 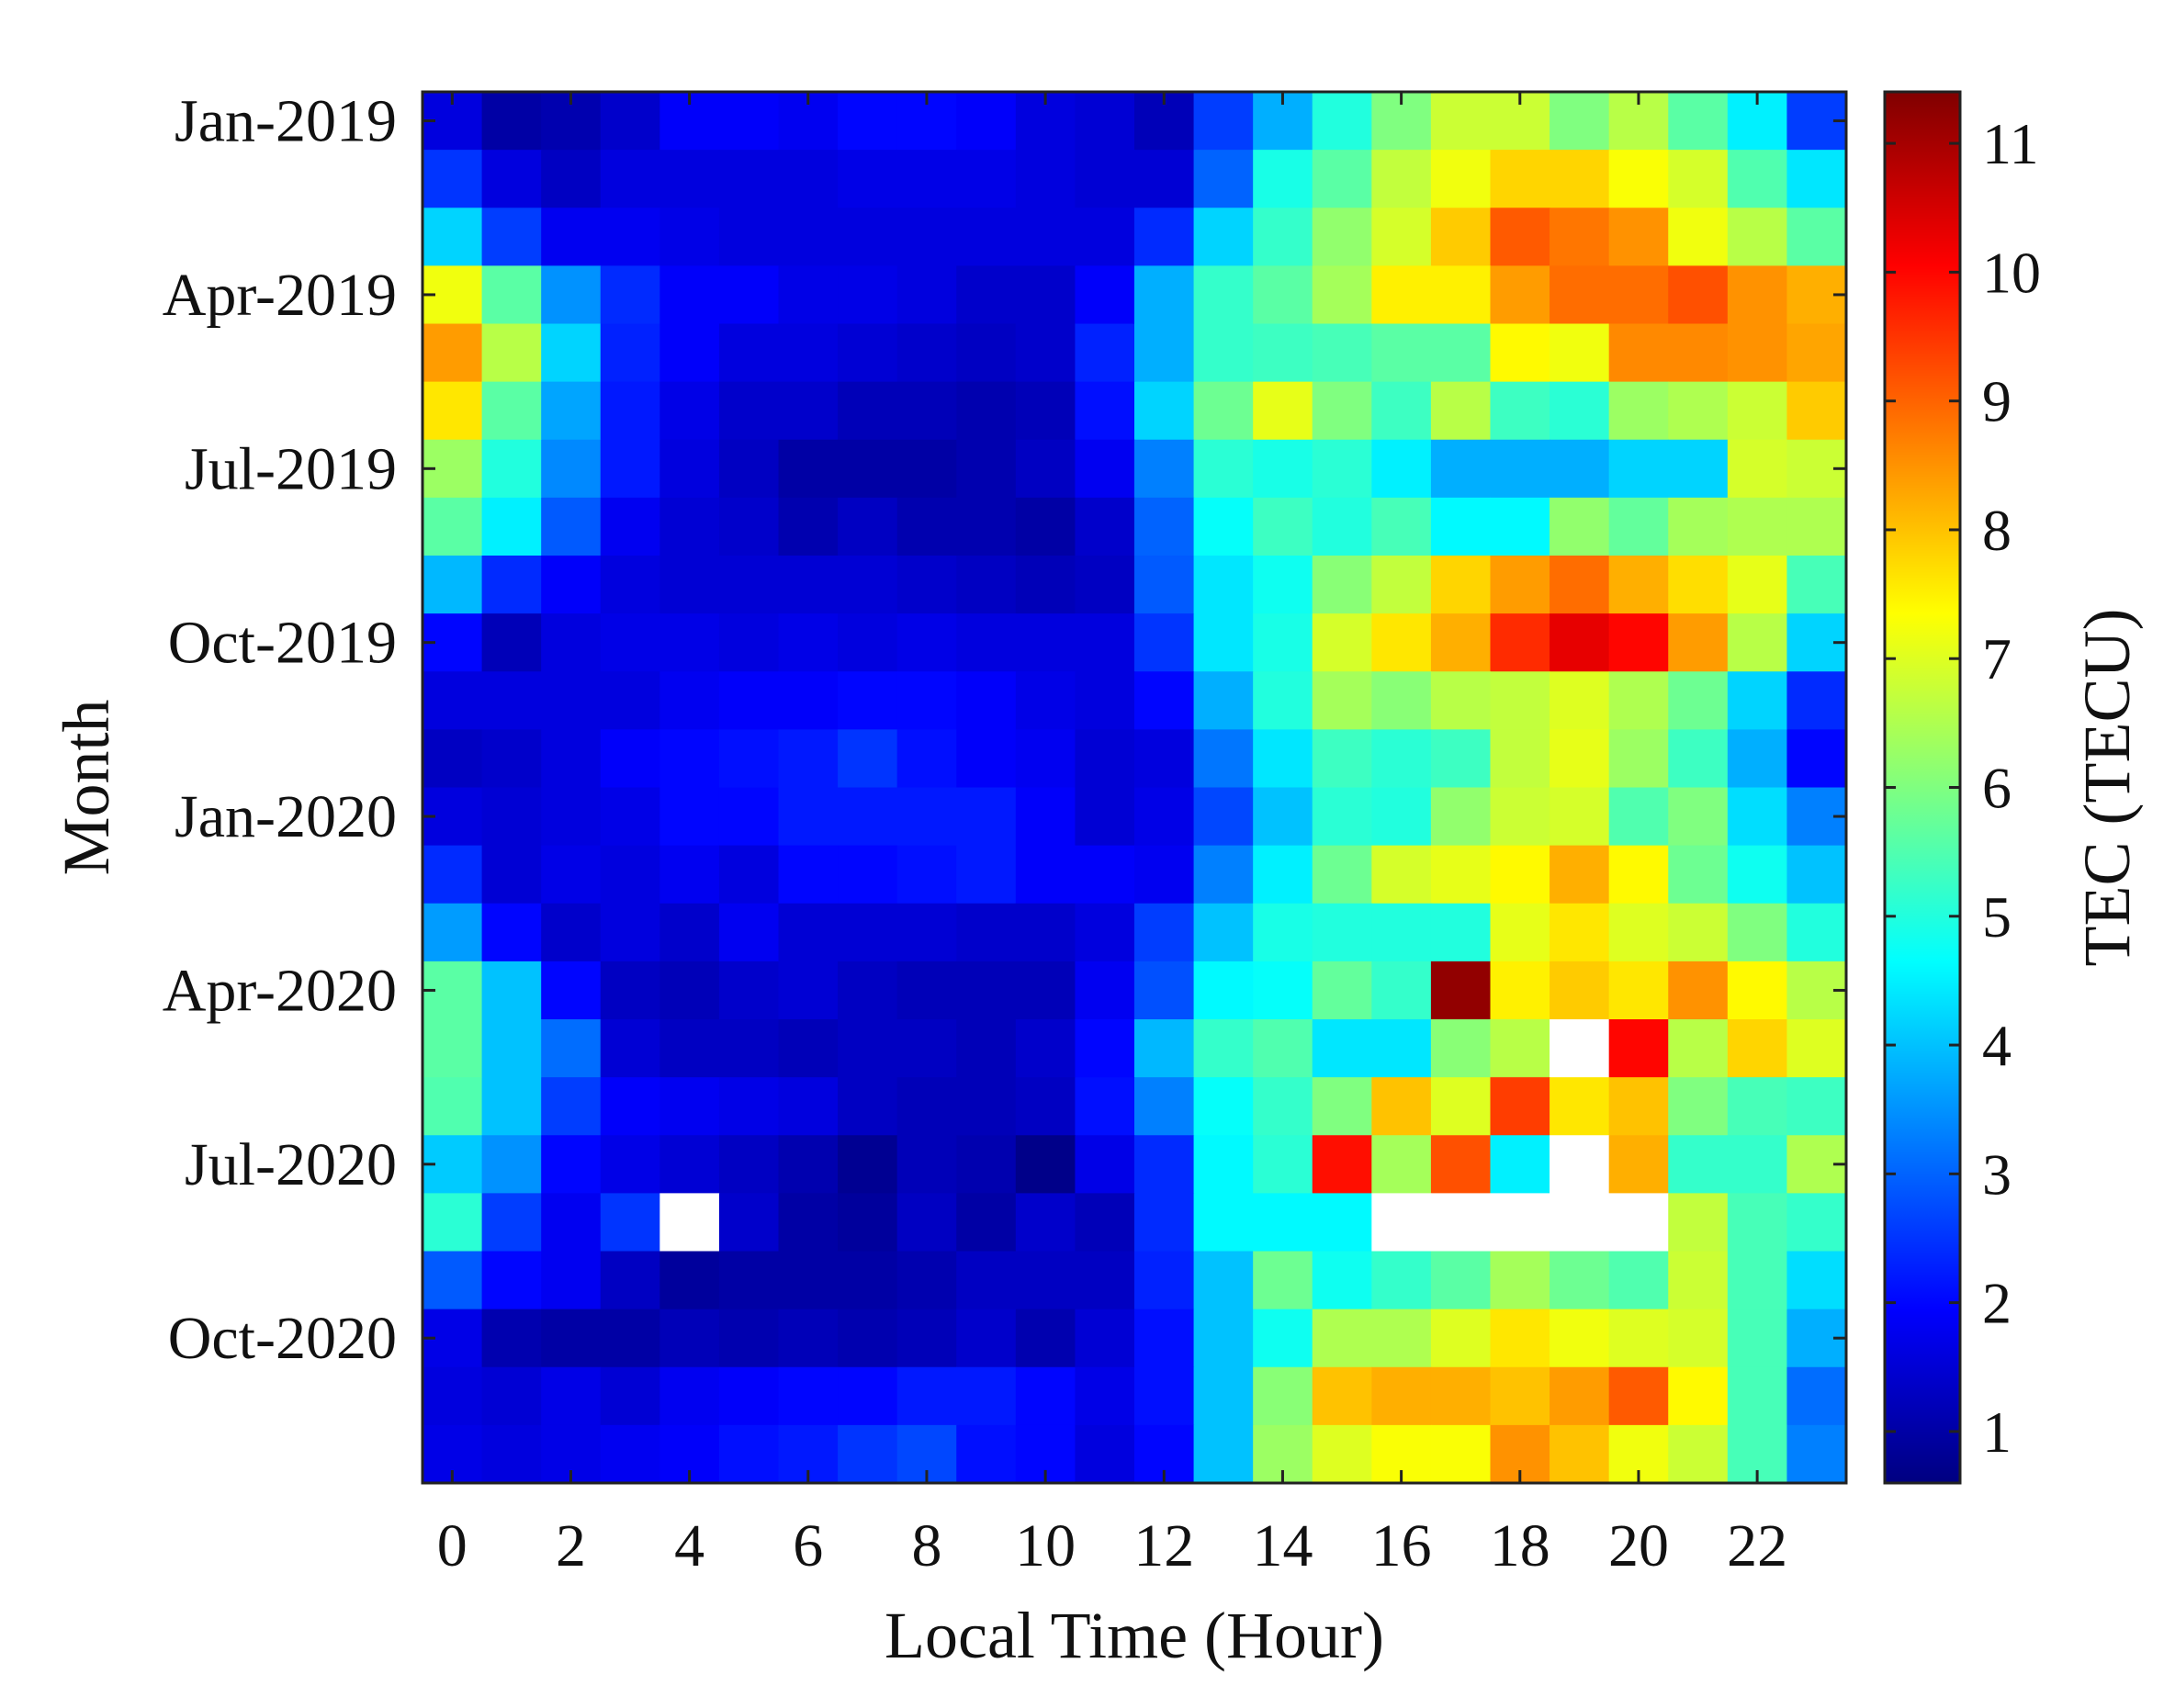 I want to click on colorbar-ticks: 1 2 3 4 5 6 7 8 9 10 11, so click(x=1963, y=788).